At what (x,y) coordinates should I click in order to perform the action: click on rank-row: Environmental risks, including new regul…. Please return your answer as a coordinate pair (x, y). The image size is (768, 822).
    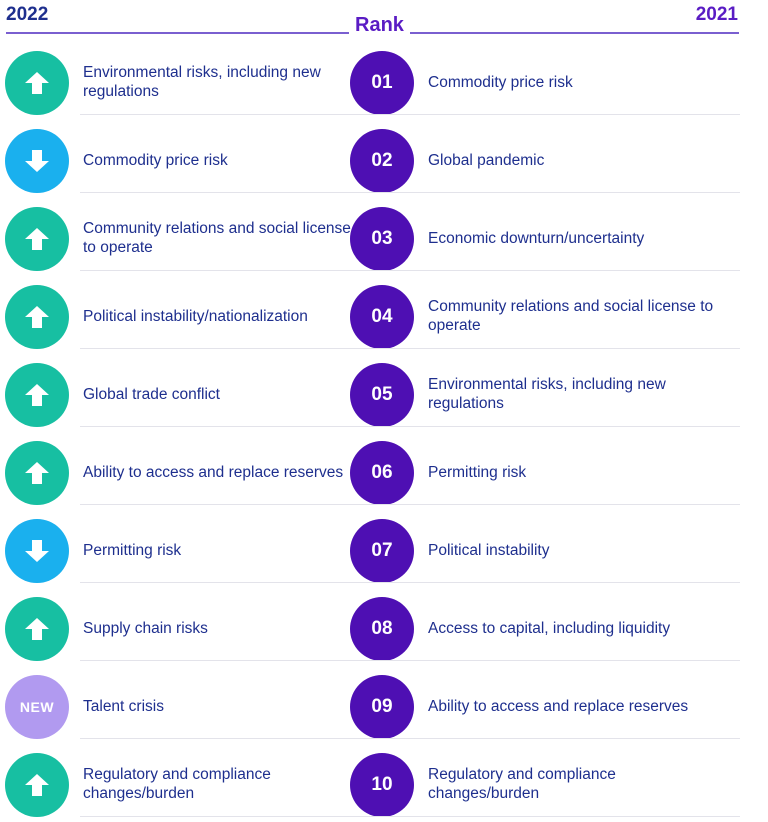
    Looking at the image, I should click on (384, 82).